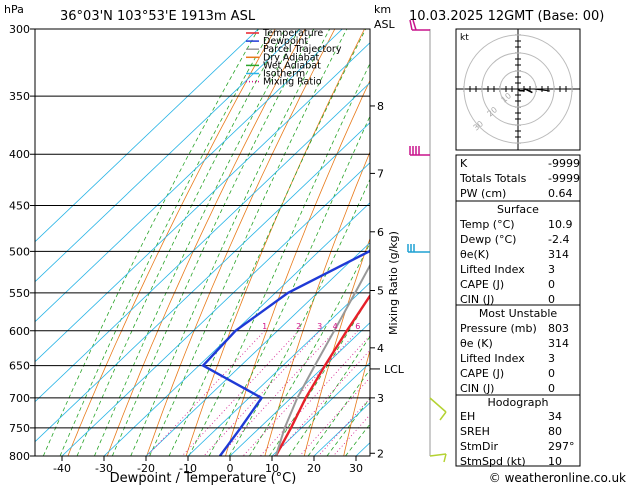 This screenshot has width=629, height=490. What do you see at coordinates (19, 29) in the screenshot?
I see `pressure-tick-label: 300` at bounding box center [19, 29].